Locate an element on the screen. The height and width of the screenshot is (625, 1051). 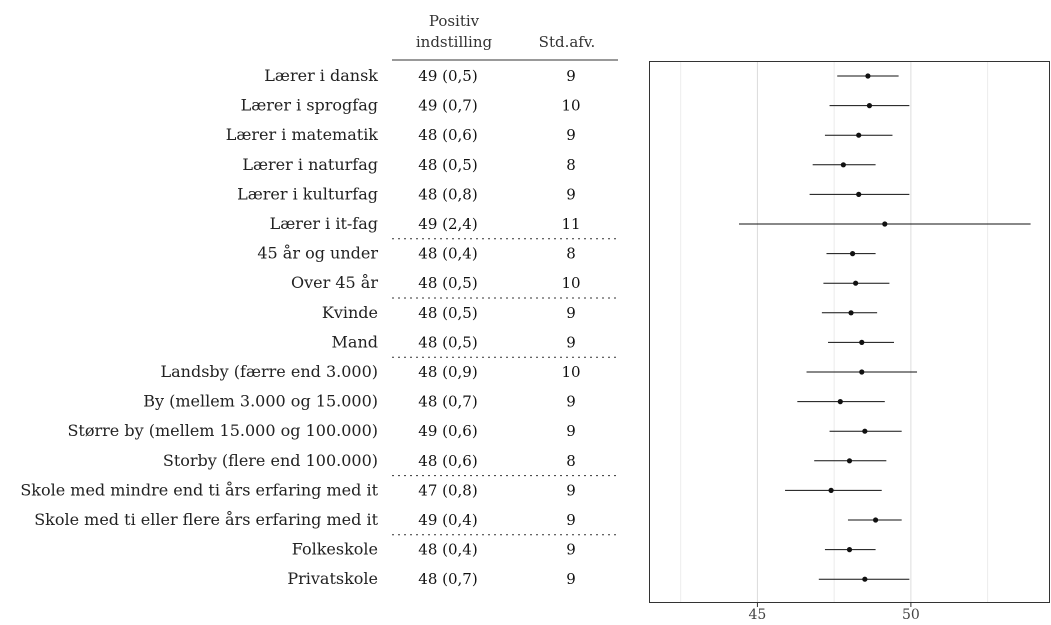
row-estimate: 49 (0,5) is located at coordinates (447, 76).